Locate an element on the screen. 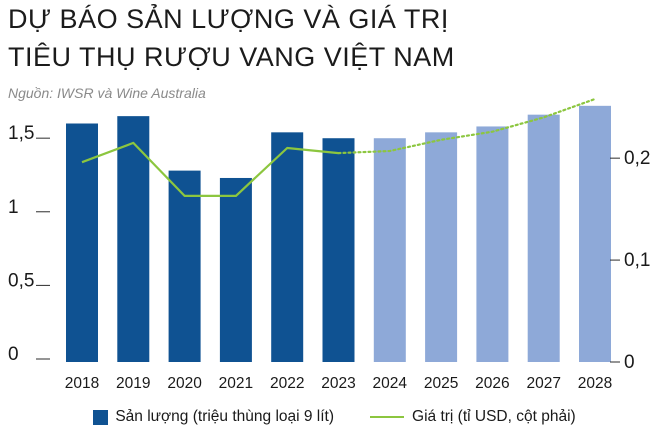 The image size is (669, 437). right-tick-label: 0,2 is located at coordinates (637, 158).